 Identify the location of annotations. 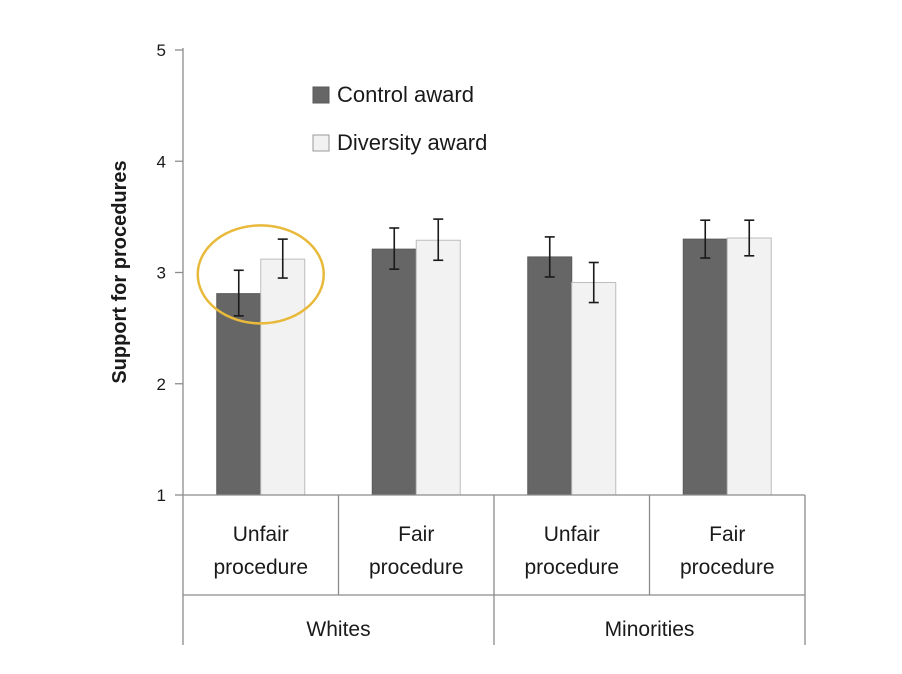
(260, 274).